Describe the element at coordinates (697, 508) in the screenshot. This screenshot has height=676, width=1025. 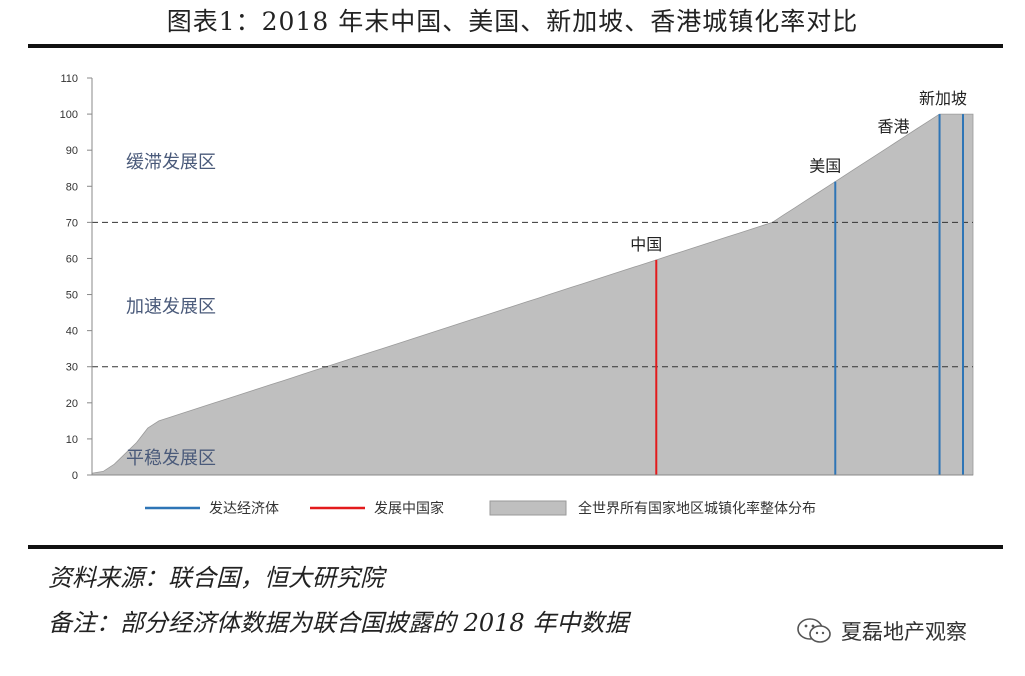
I see `legend-label-2: 全世界所有国家地区城镇化率整体分布` at that location.